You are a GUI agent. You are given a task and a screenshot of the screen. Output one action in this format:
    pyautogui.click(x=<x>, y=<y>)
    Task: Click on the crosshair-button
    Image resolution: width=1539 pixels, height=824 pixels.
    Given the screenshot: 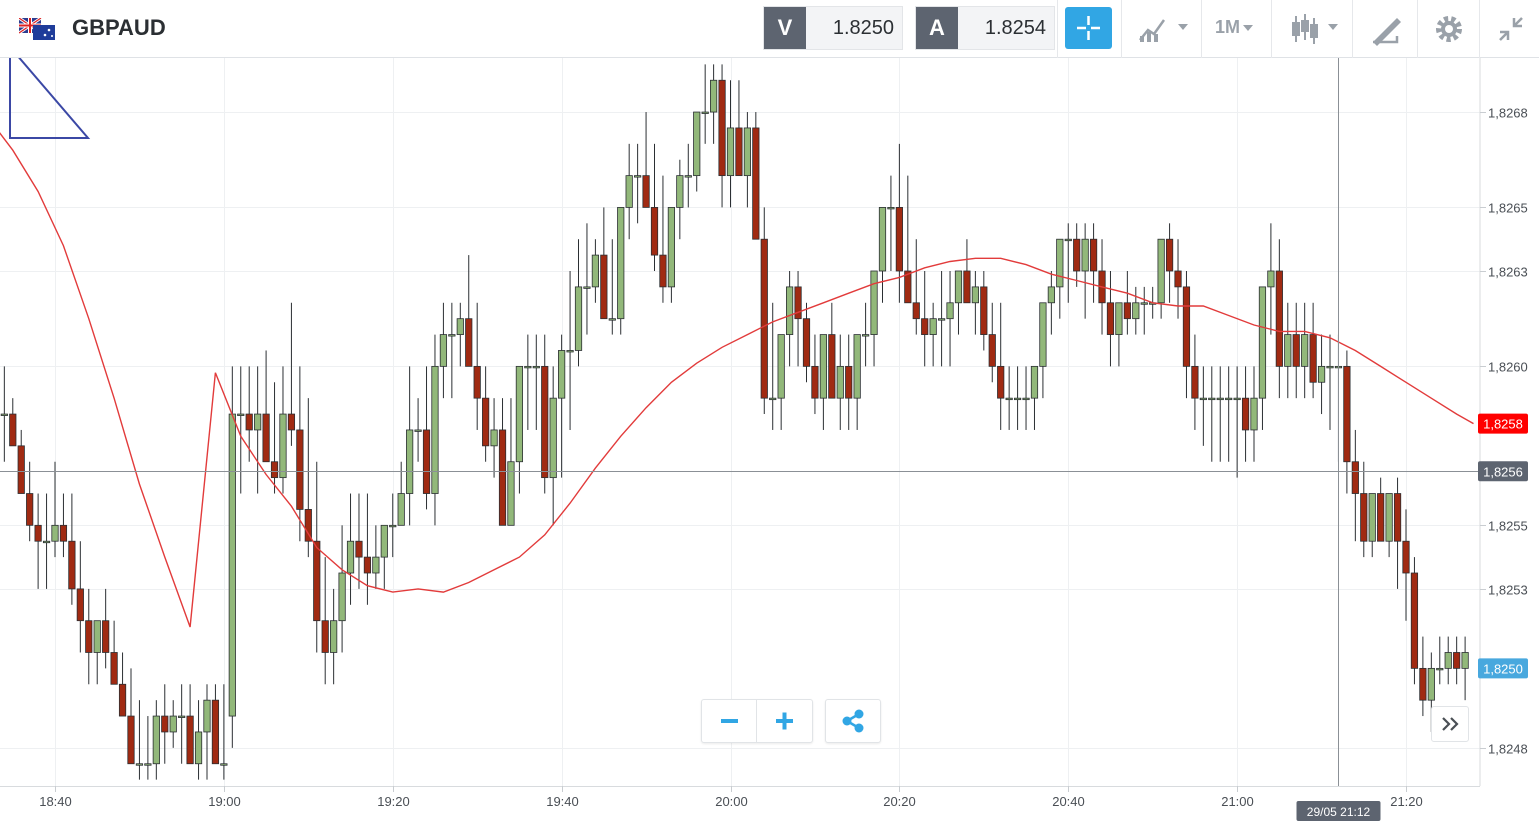 What is the action you would take?
    pyautogui.click(x=1088, y=28)
    